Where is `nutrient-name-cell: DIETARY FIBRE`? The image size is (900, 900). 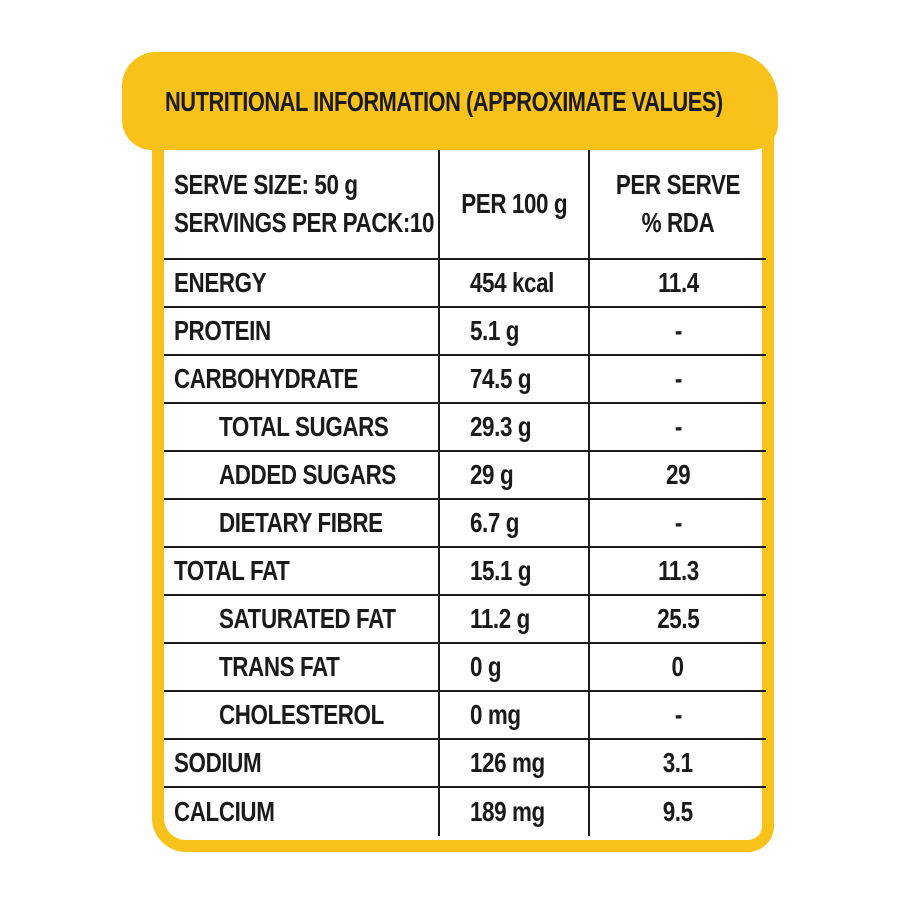 nutrient-name-cell: DIETARY FIBRE is located at coordinates (301, 523).